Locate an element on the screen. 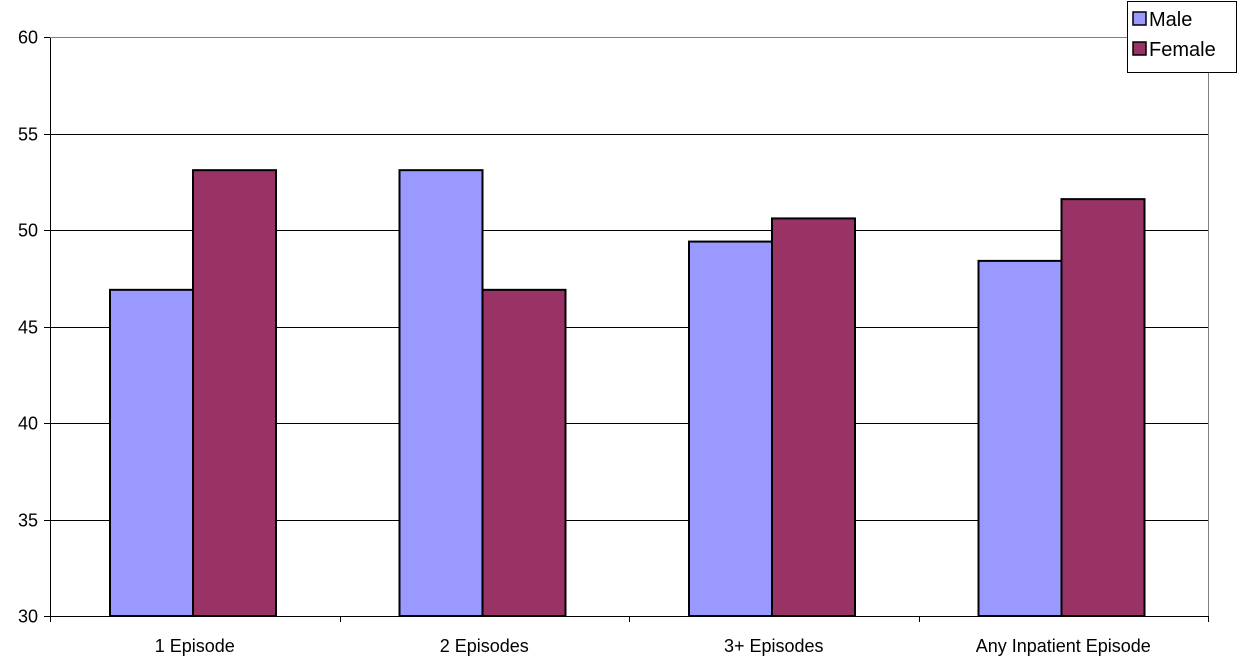 Image resolution: width=1241 pixels, height=664 pixels. y-tick-label: 50 is located at coordinates (28, 231).